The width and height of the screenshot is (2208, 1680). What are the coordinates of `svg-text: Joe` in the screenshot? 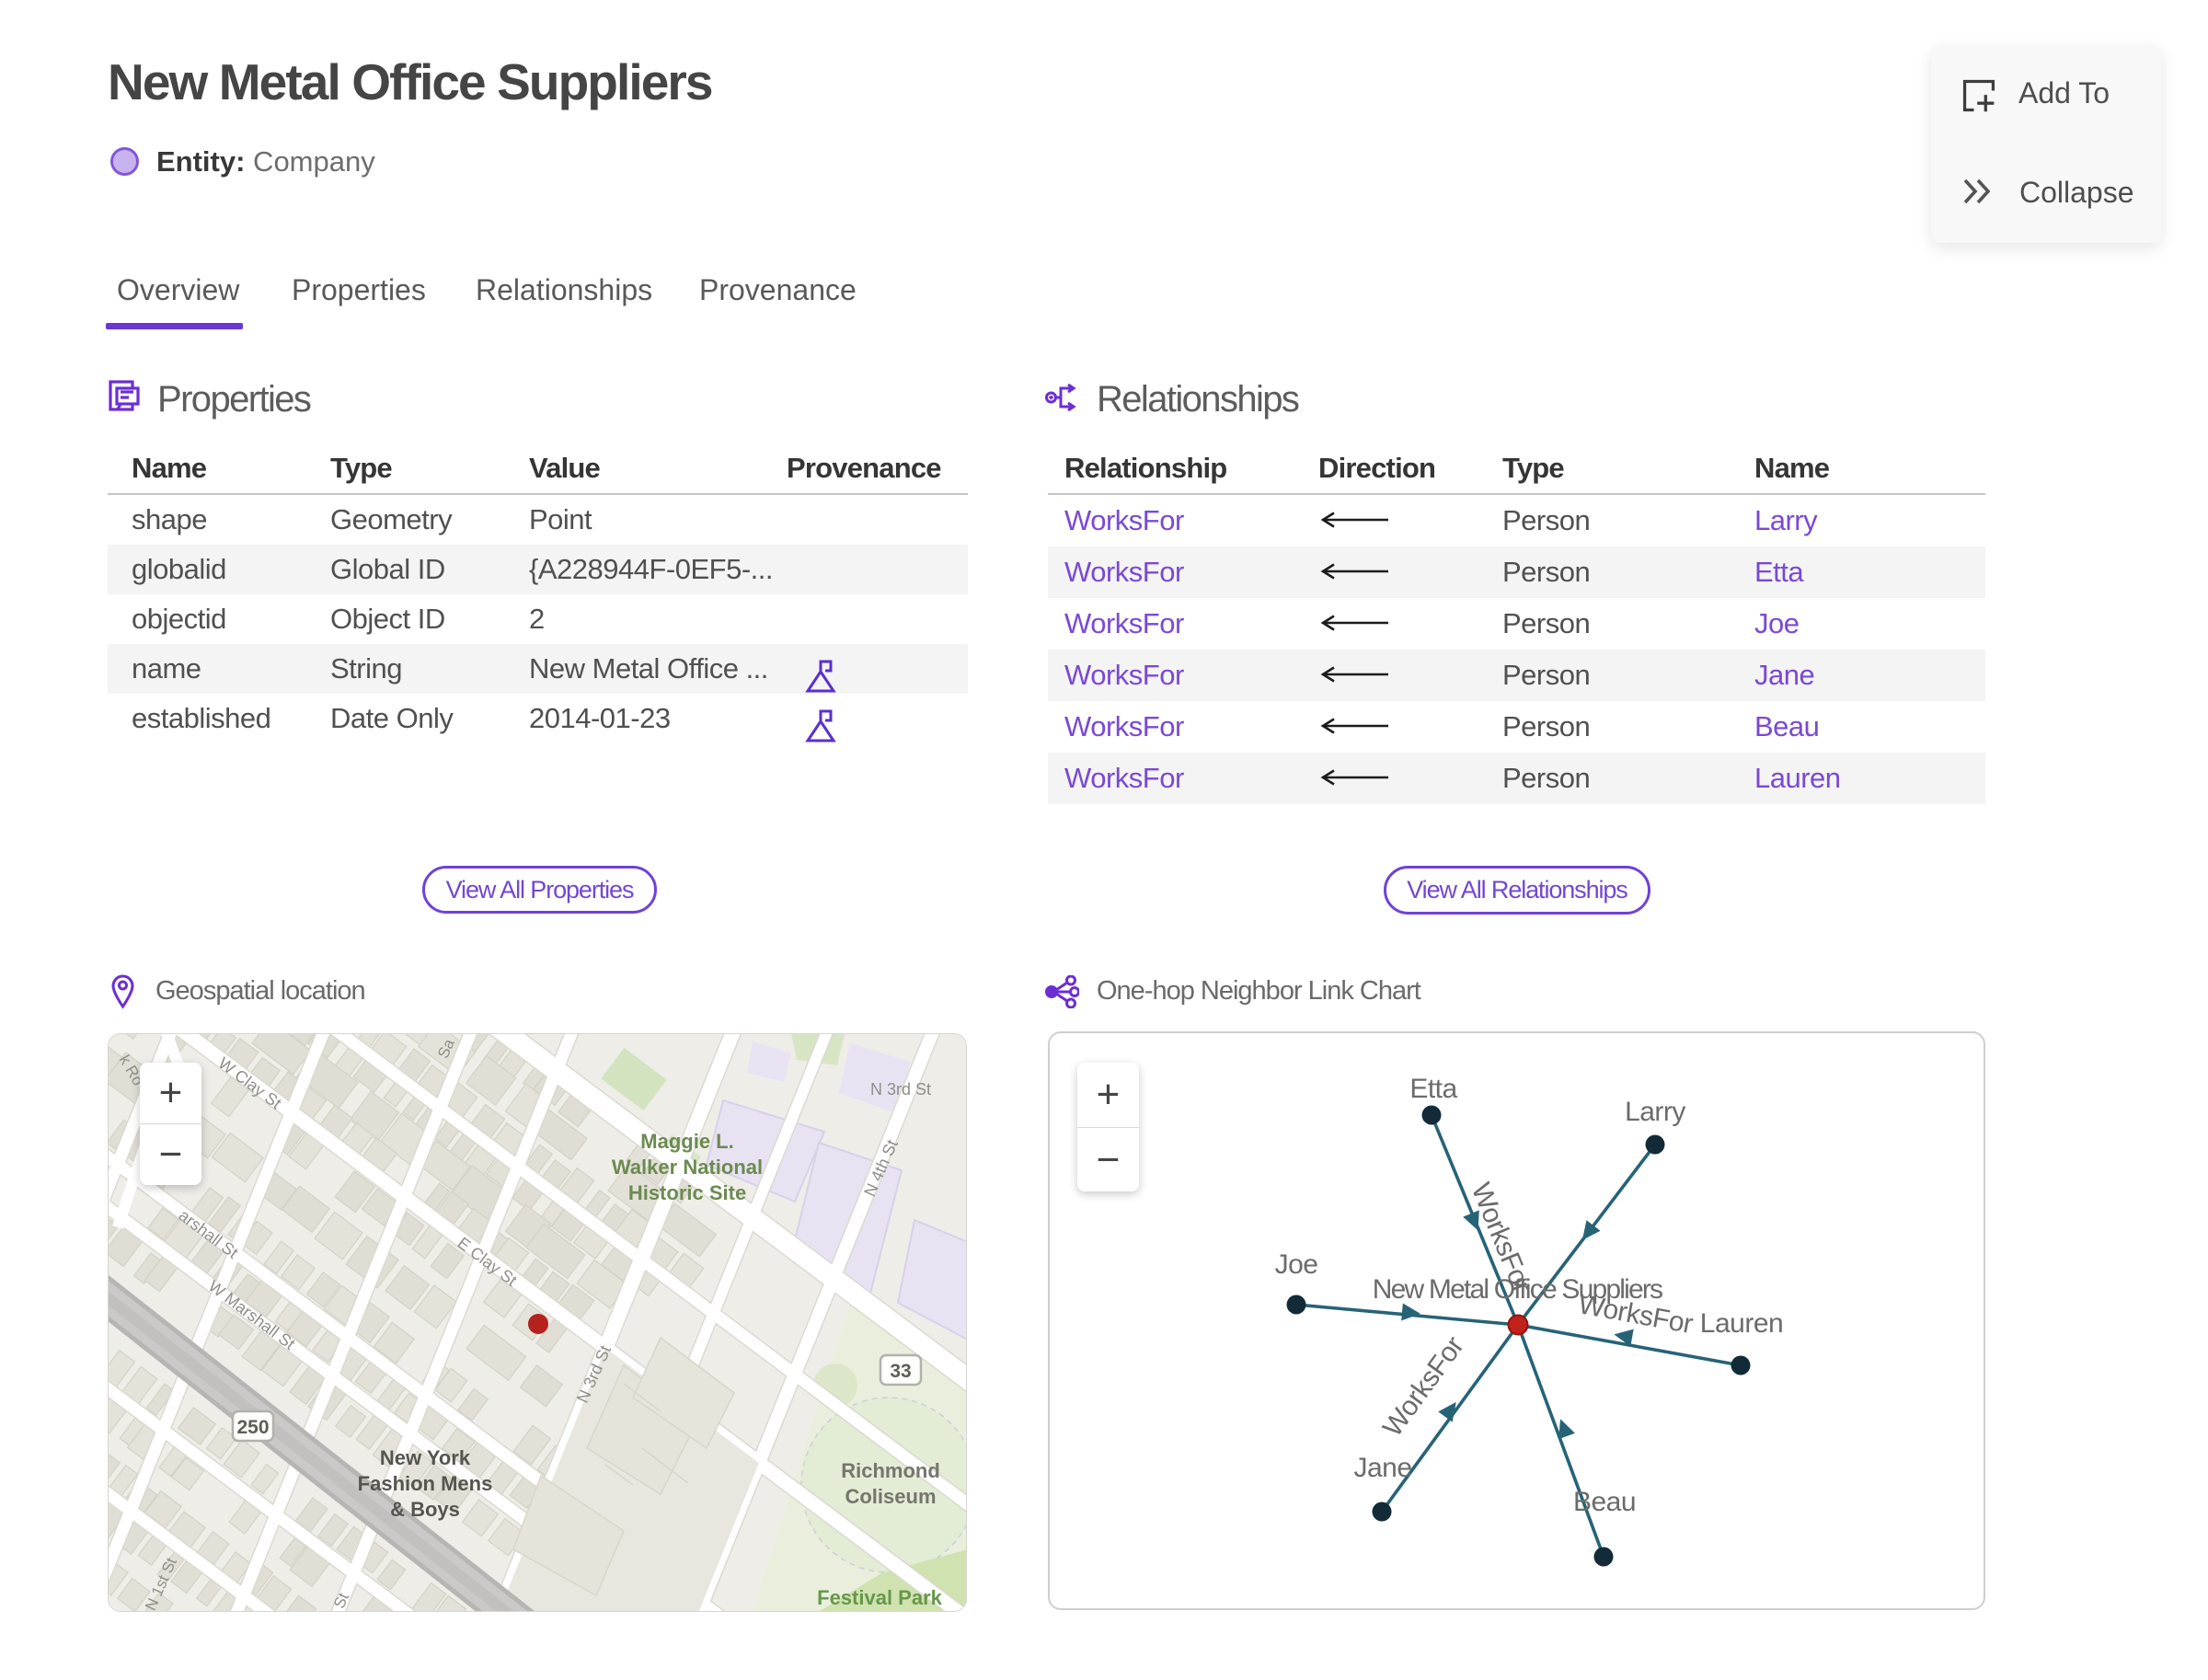 It's located at (1296, 1264).